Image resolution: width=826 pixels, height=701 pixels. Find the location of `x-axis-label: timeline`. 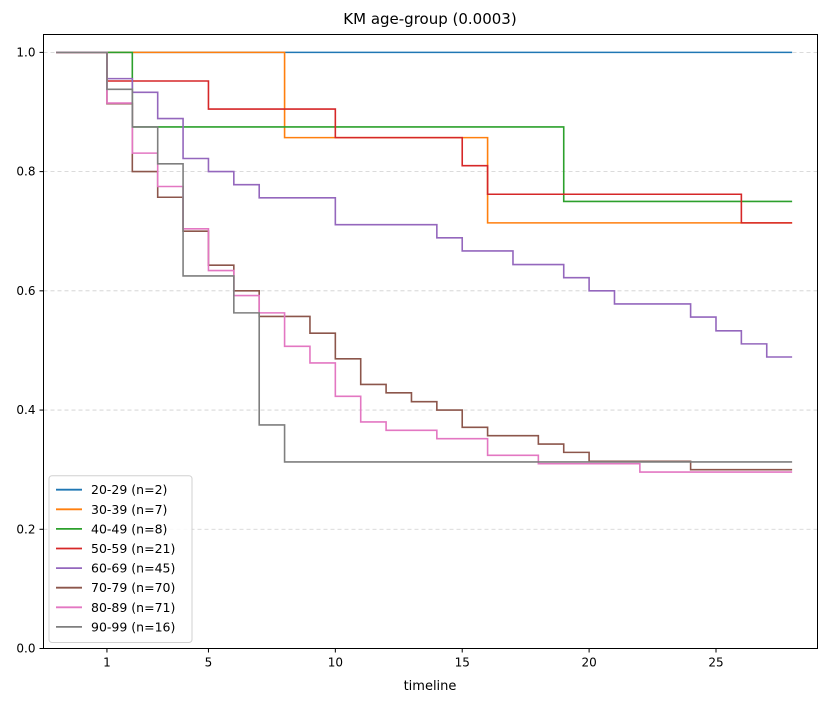

x-axis-label: timeline is located at coordinates (430, 686).